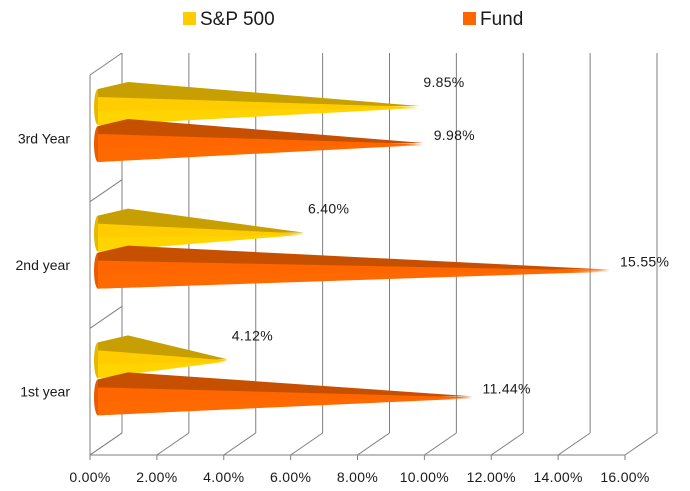 This screenshot has width=690, height=491. I want to click on x-tick-label: 0.00%, so click(89, 477).